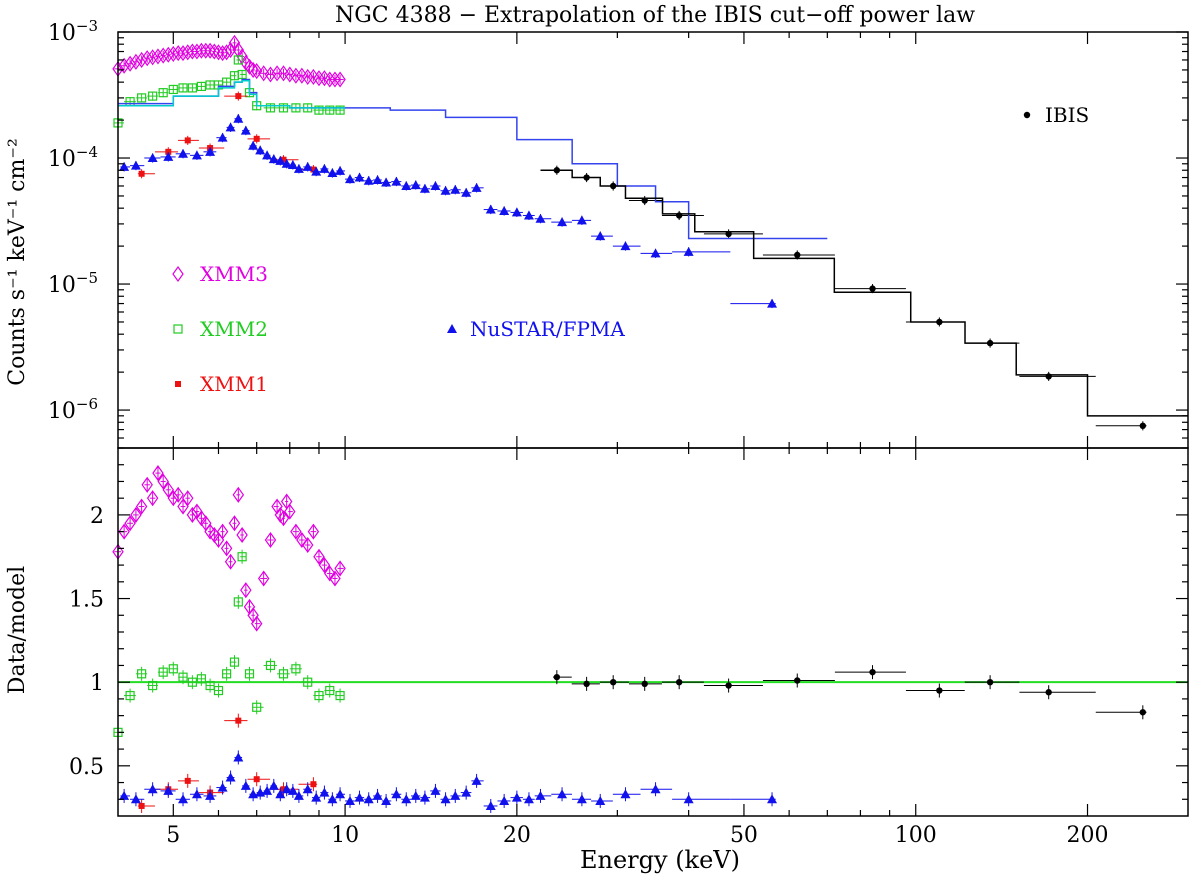 The width and height of the screenshot is (1200, 886). I want to click on y-axis-label-top: Counts s⁻¹ keV⁻¹ cm⁻², so click(17, 262).